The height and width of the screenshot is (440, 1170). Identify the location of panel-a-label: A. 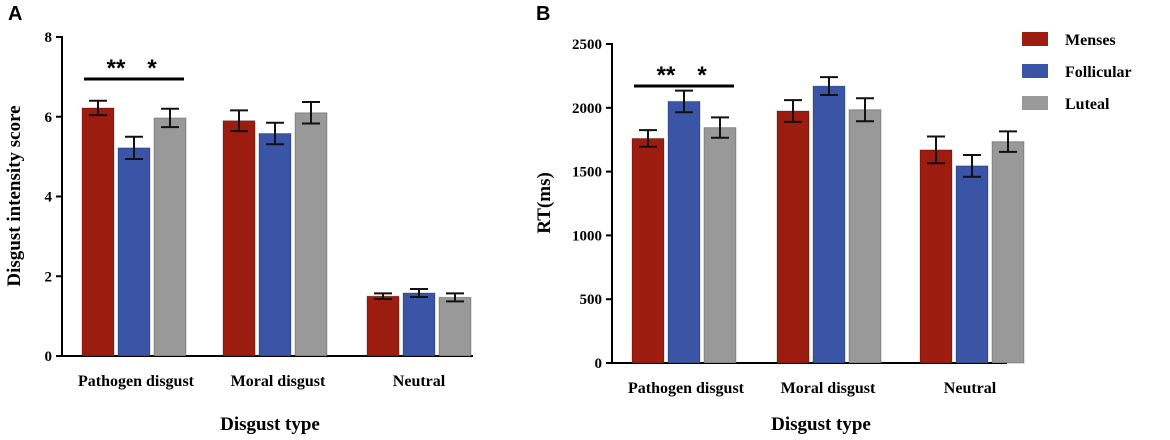
(15, 14).